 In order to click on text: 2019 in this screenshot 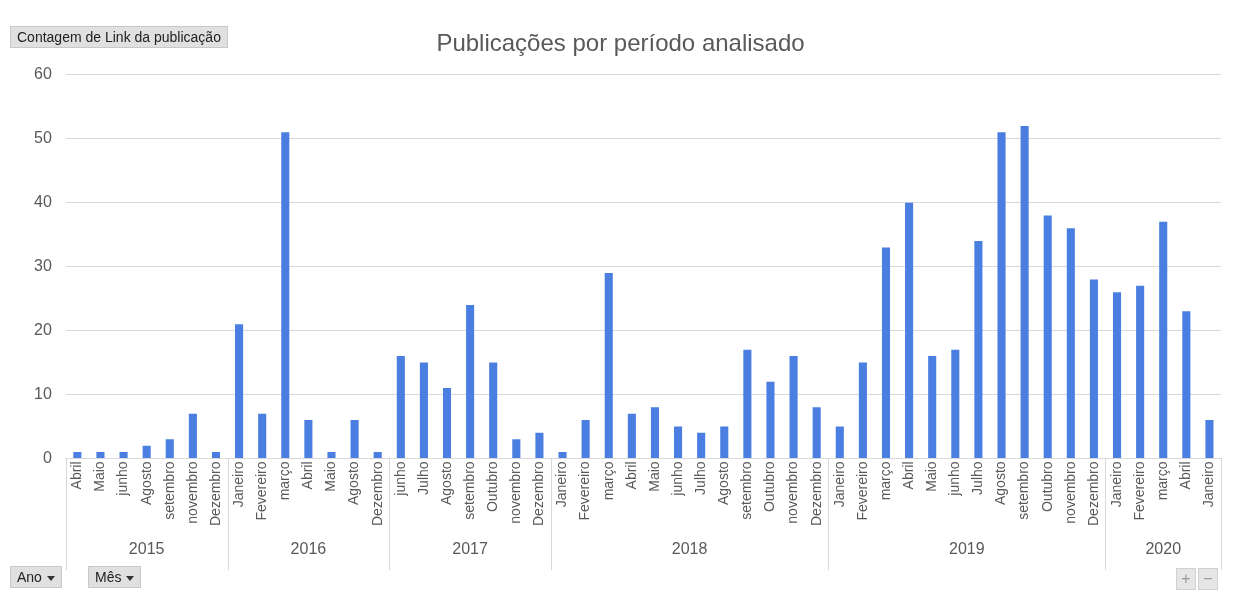, I will do `click(967, 549)`.